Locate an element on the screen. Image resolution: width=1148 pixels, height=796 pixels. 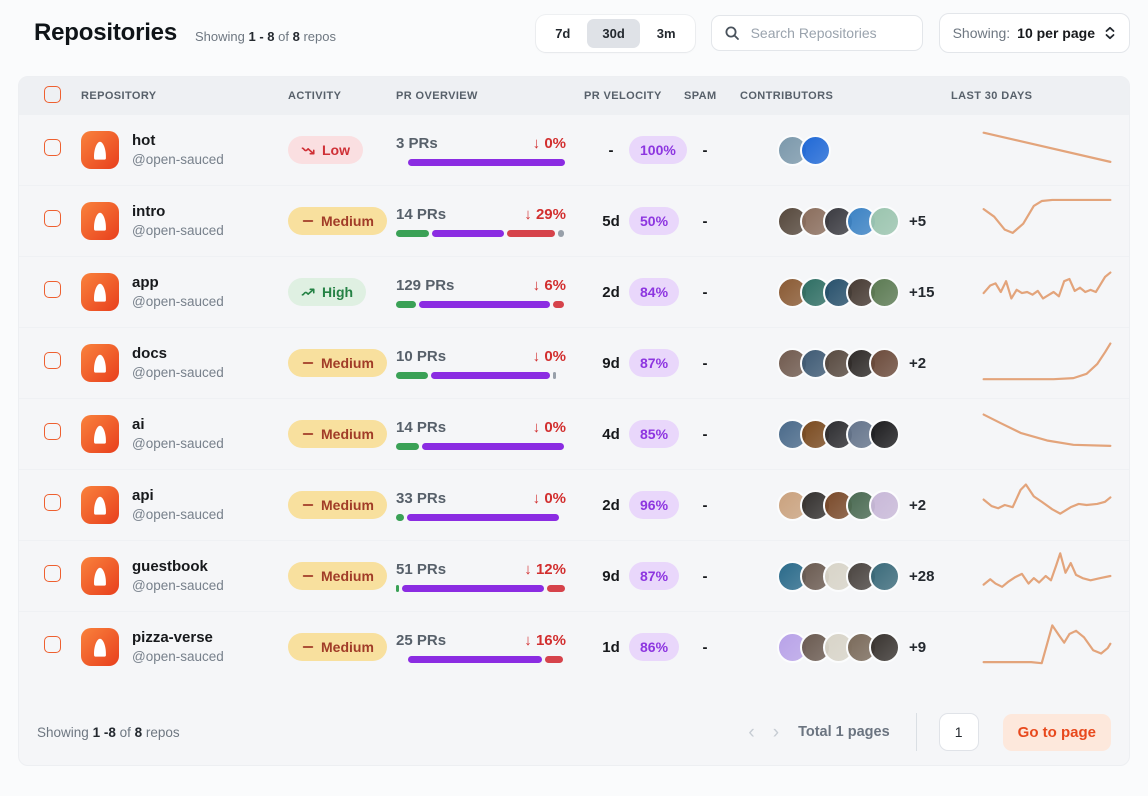
showing-summary: Showing 1 - 8 of 8 repos is located at coordinates (265, 36).